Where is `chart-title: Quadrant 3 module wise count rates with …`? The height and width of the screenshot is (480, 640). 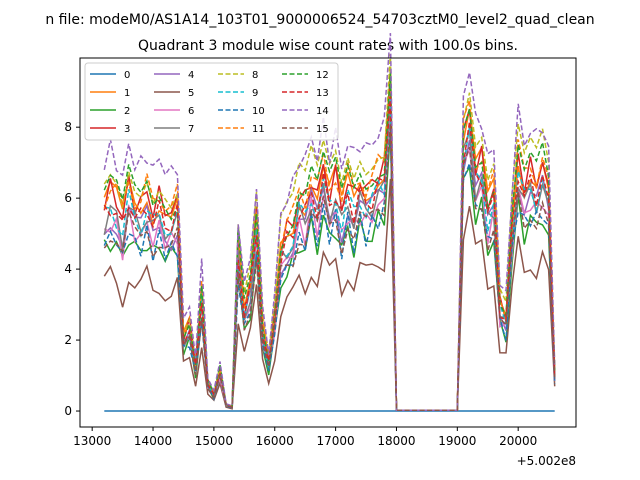 chart-title: Quadrant 3 module wise count rates with … is located at coordinates (328, 46).